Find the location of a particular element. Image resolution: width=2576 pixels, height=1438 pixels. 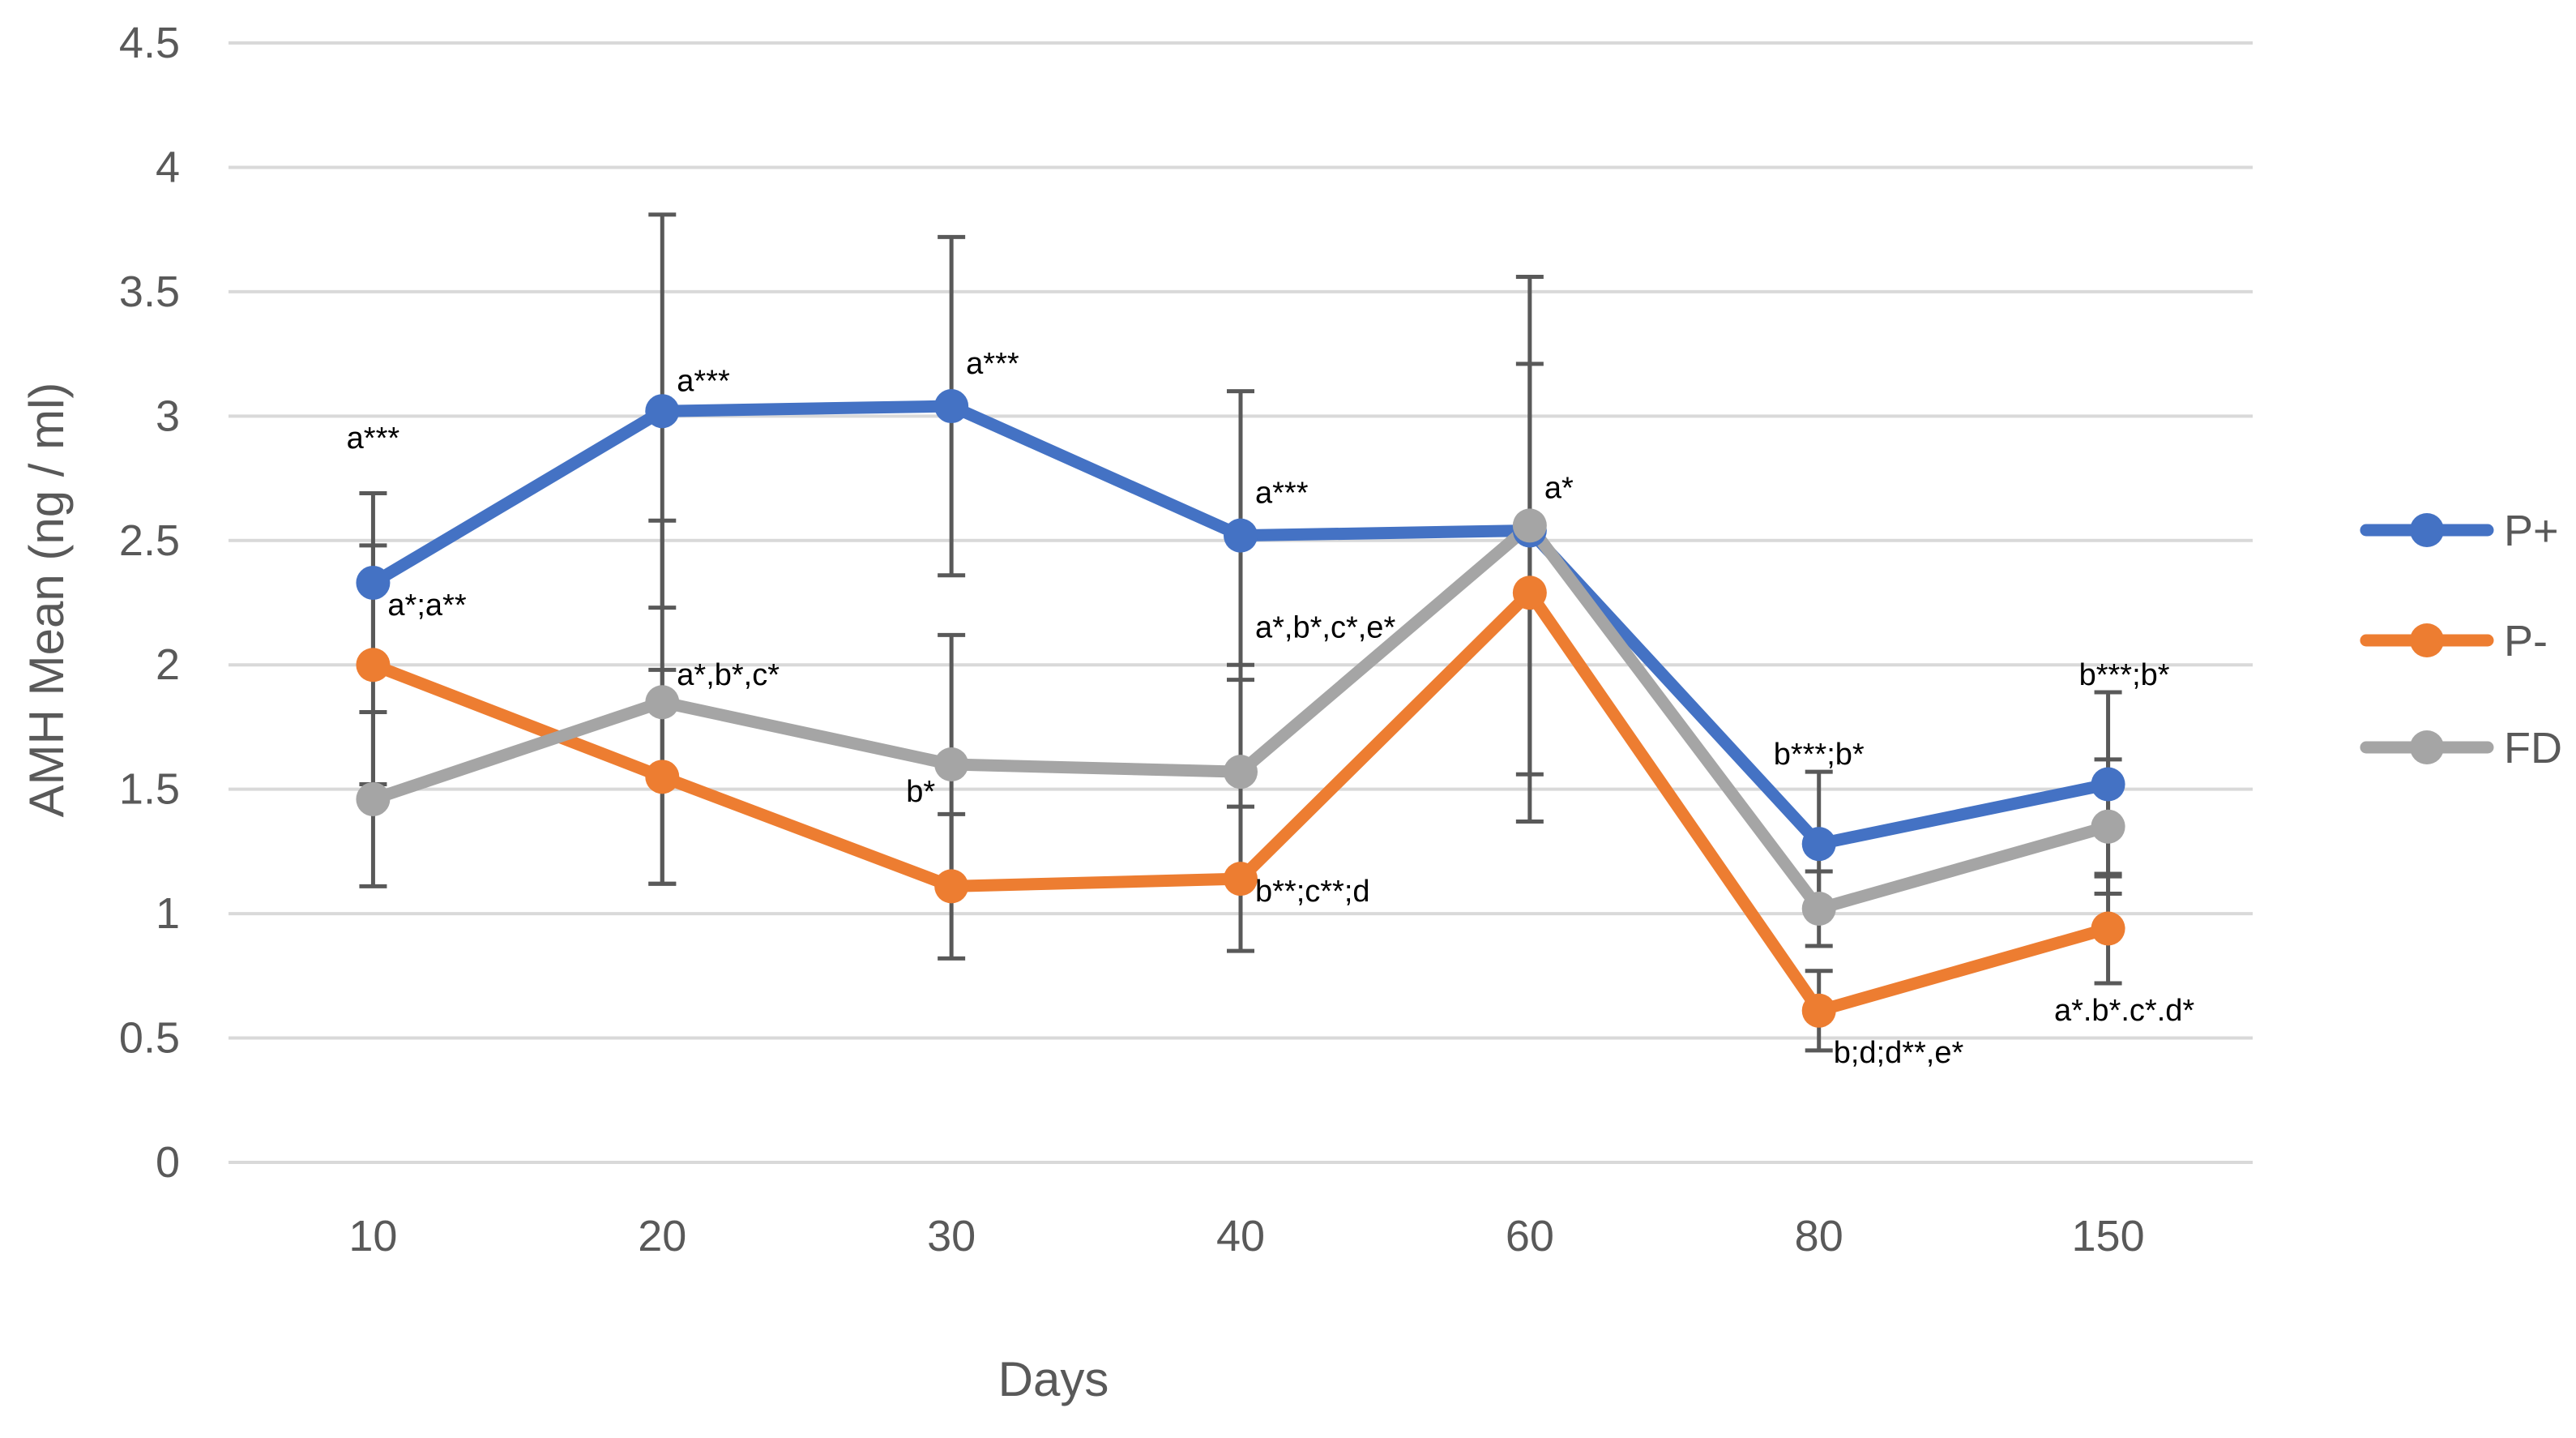

legend-item-pplus: P+ is located at coordinates (2459, 531).